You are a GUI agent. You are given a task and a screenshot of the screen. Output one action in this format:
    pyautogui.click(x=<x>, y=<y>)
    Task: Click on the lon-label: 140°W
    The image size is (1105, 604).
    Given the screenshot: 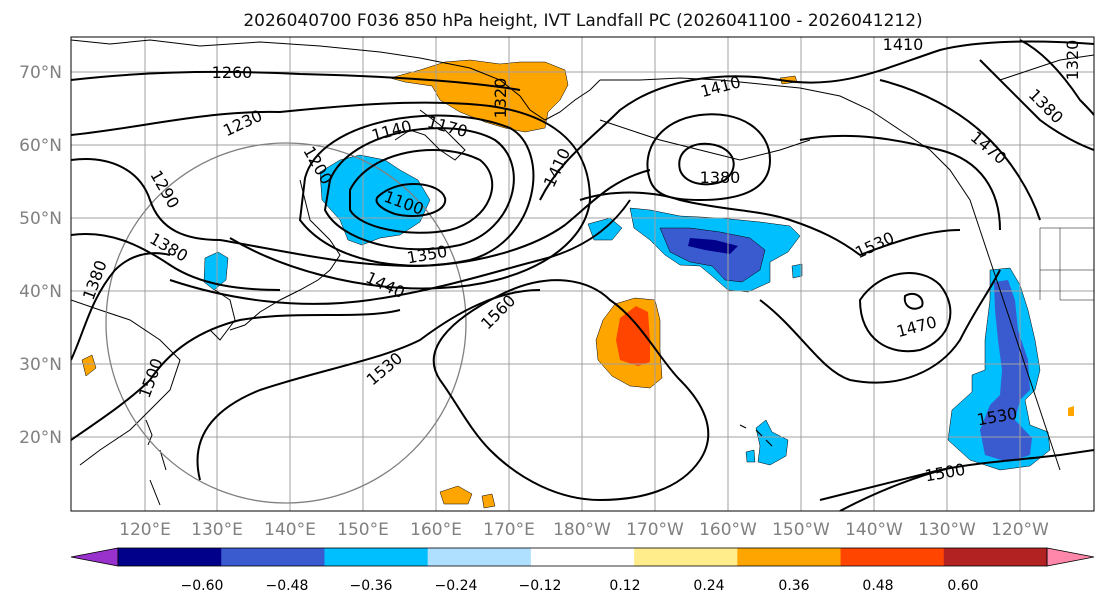 What is the action you would take?
    pyautogui.click(x=874, y=530)
    